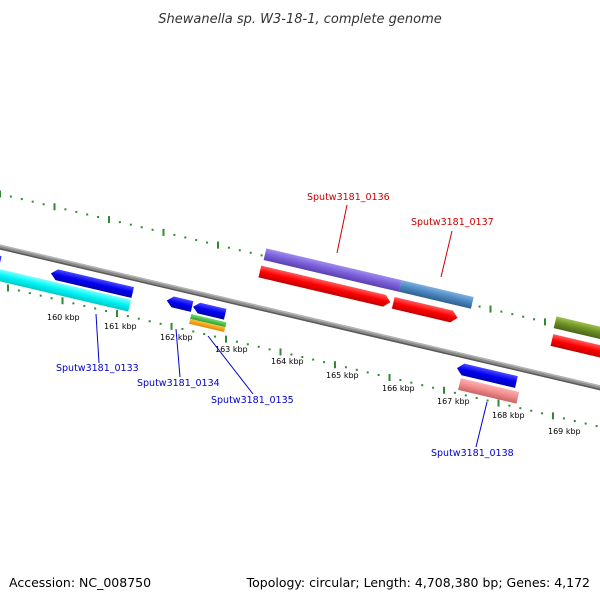 The height and width of the screenshot is (600, 600). What do you see at coordinates (425, 310) in the screenshot?
I see `gene-red-b-feature` at bounding box center [425, 310].